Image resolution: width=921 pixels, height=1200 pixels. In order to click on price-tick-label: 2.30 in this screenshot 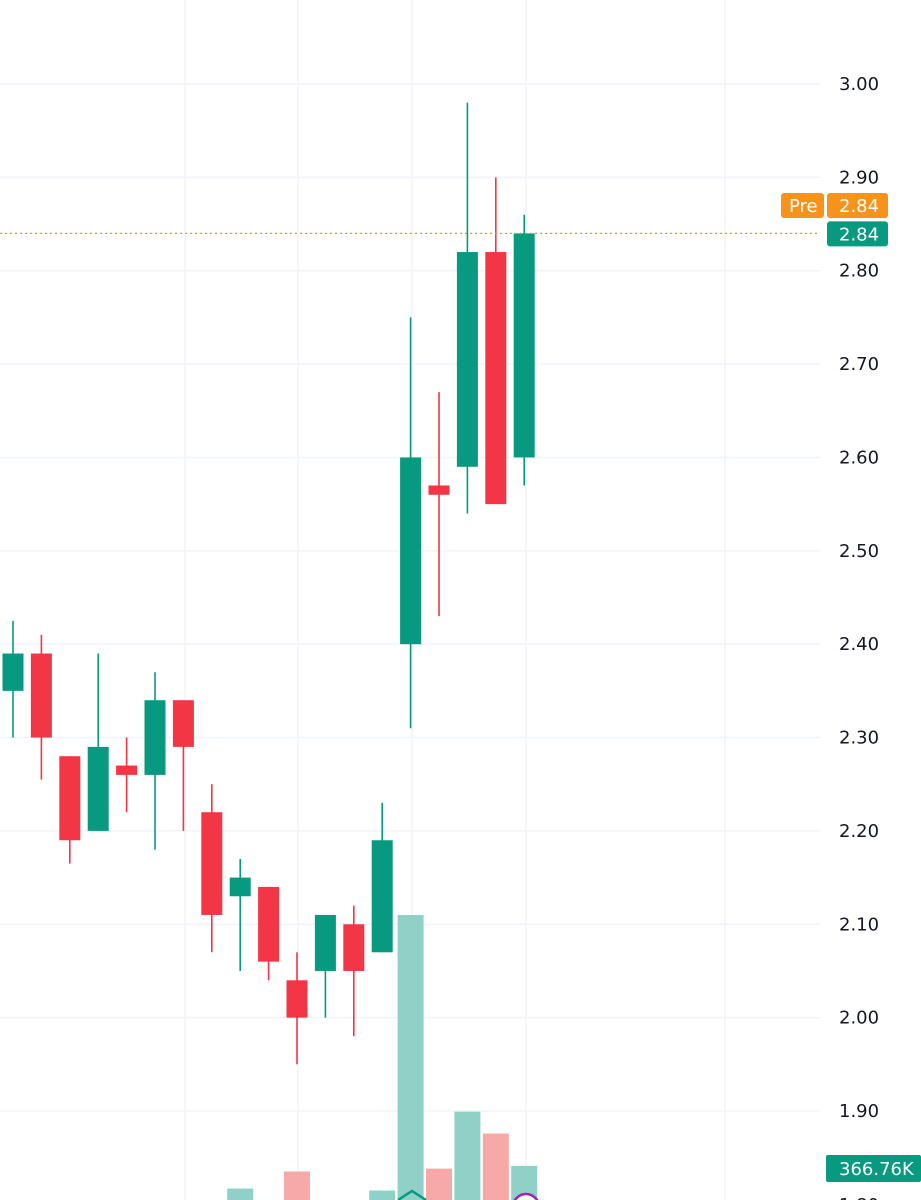, I will do `click(859, 738)`.